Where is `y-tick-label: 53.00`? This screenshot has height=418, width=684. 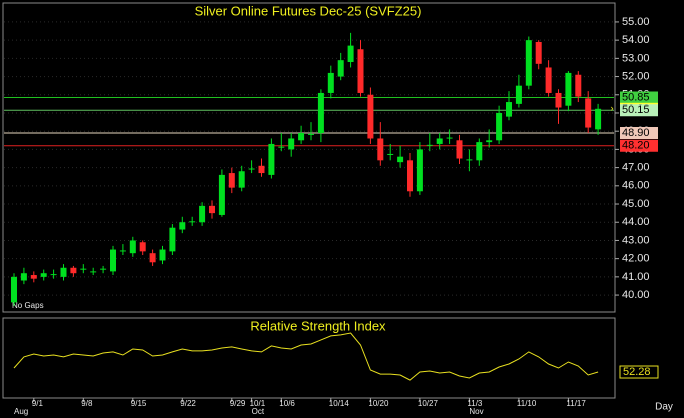 y-tick-label: 53.00 is located at coordinates (636, 58).